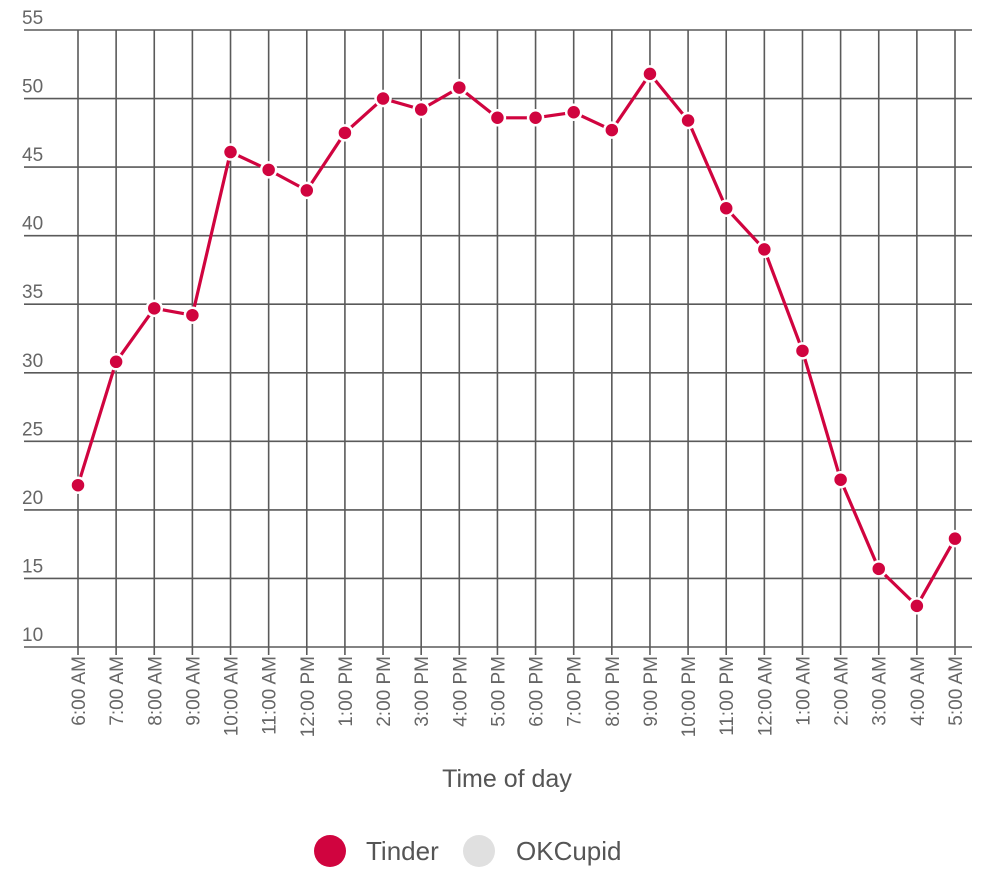 Image resolution: width=988 pixels, height=872 pixels. I want to click on x-tick-label: 11:00 PM, so click(727, 696).